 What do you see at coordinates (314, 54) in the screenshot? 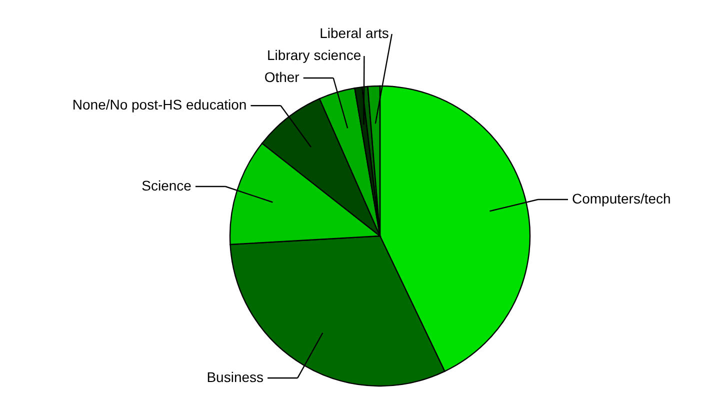
I see `slice-label: Library science` at bounding box center [314, 54].